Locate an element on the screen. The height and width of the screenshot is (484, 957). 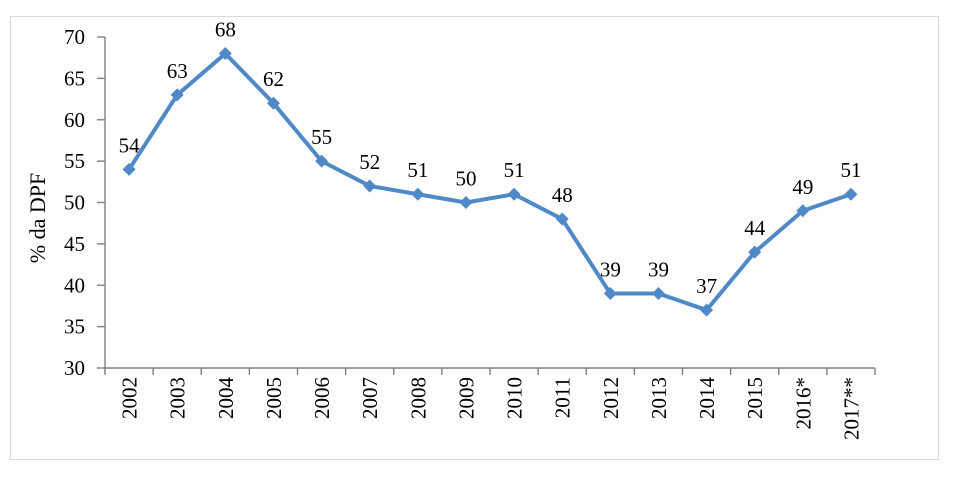
data-point-label: 44 is located at coordinates (755, 228).